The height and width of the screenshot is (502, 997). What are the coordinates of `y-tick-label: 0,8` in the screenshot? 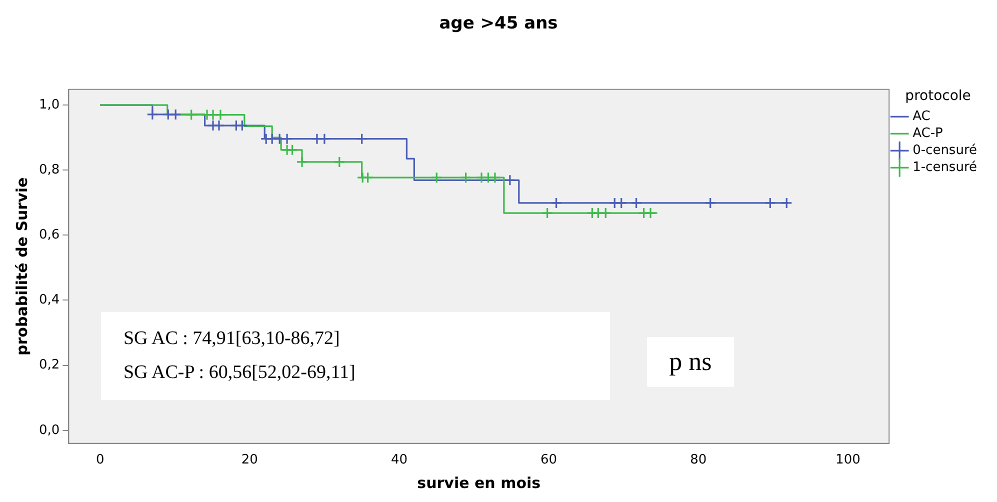 It's located at (49, 170).